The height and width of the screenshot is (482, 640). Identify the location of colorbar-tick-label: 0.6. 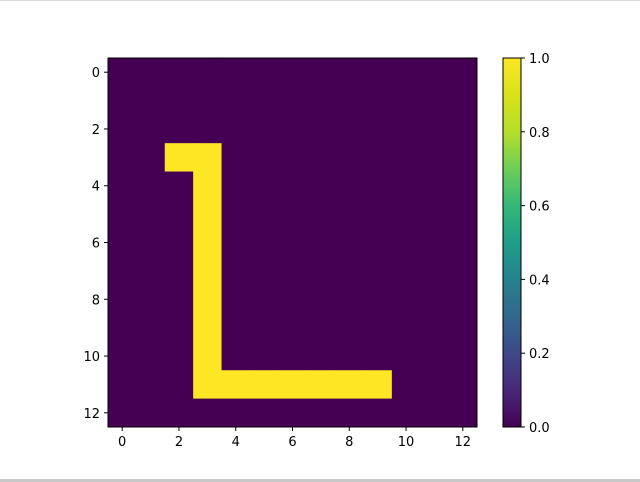
(539, 207).